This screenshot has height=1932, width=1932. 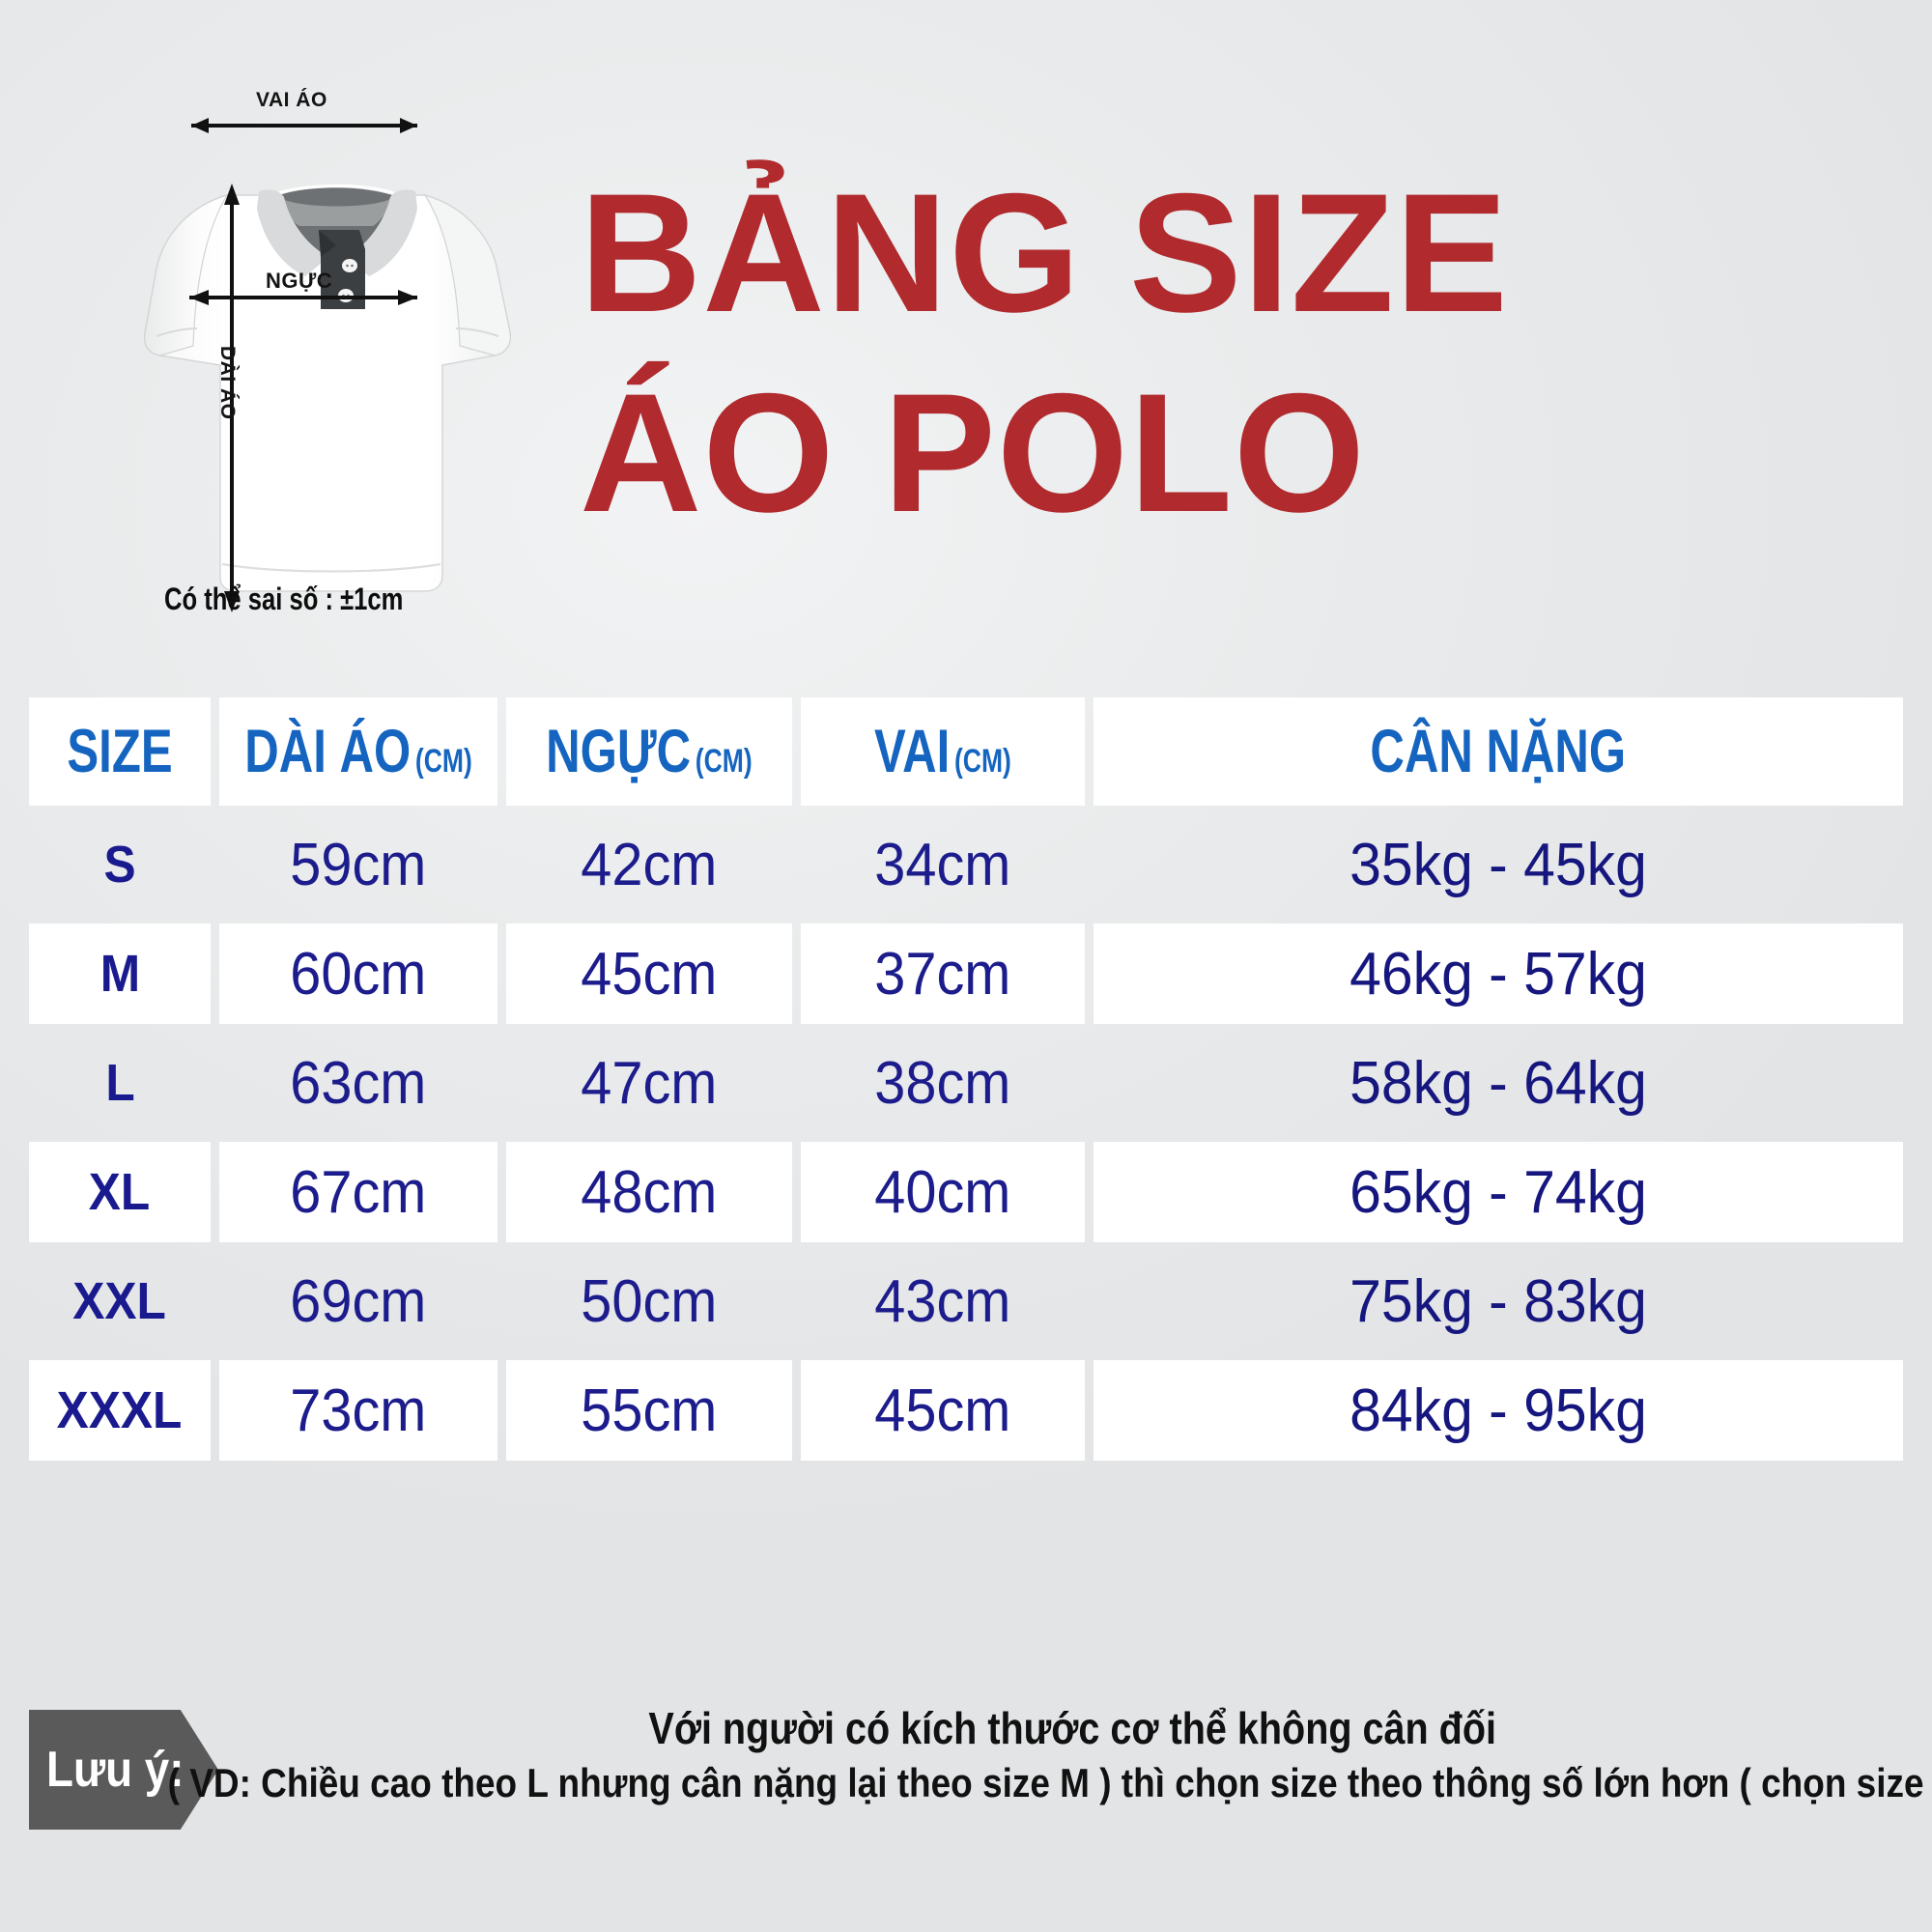 I want to click on title-line-2: ÁO POLO, so click(x=973, y=453).